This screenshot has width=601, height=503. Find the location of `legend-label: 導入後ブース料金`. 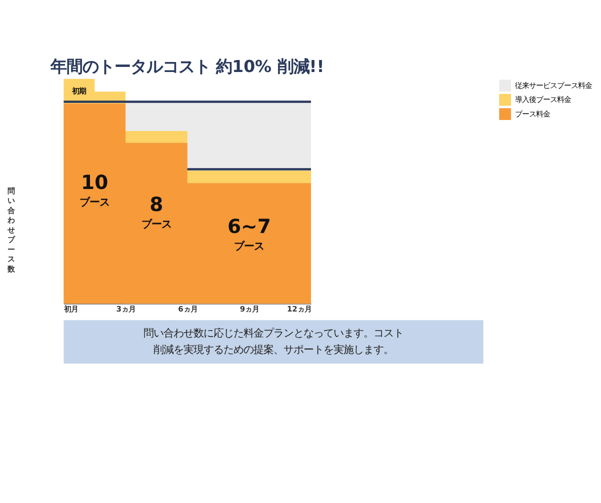

legend-label: 導入後ブース料金 is located at coordinates (542, 99).